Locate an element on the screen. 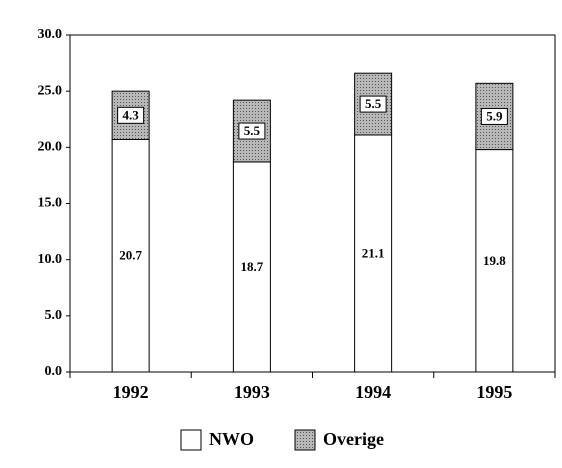 The image size is (562, 468). legend-label: NWO is located at coordinates (231, 439).